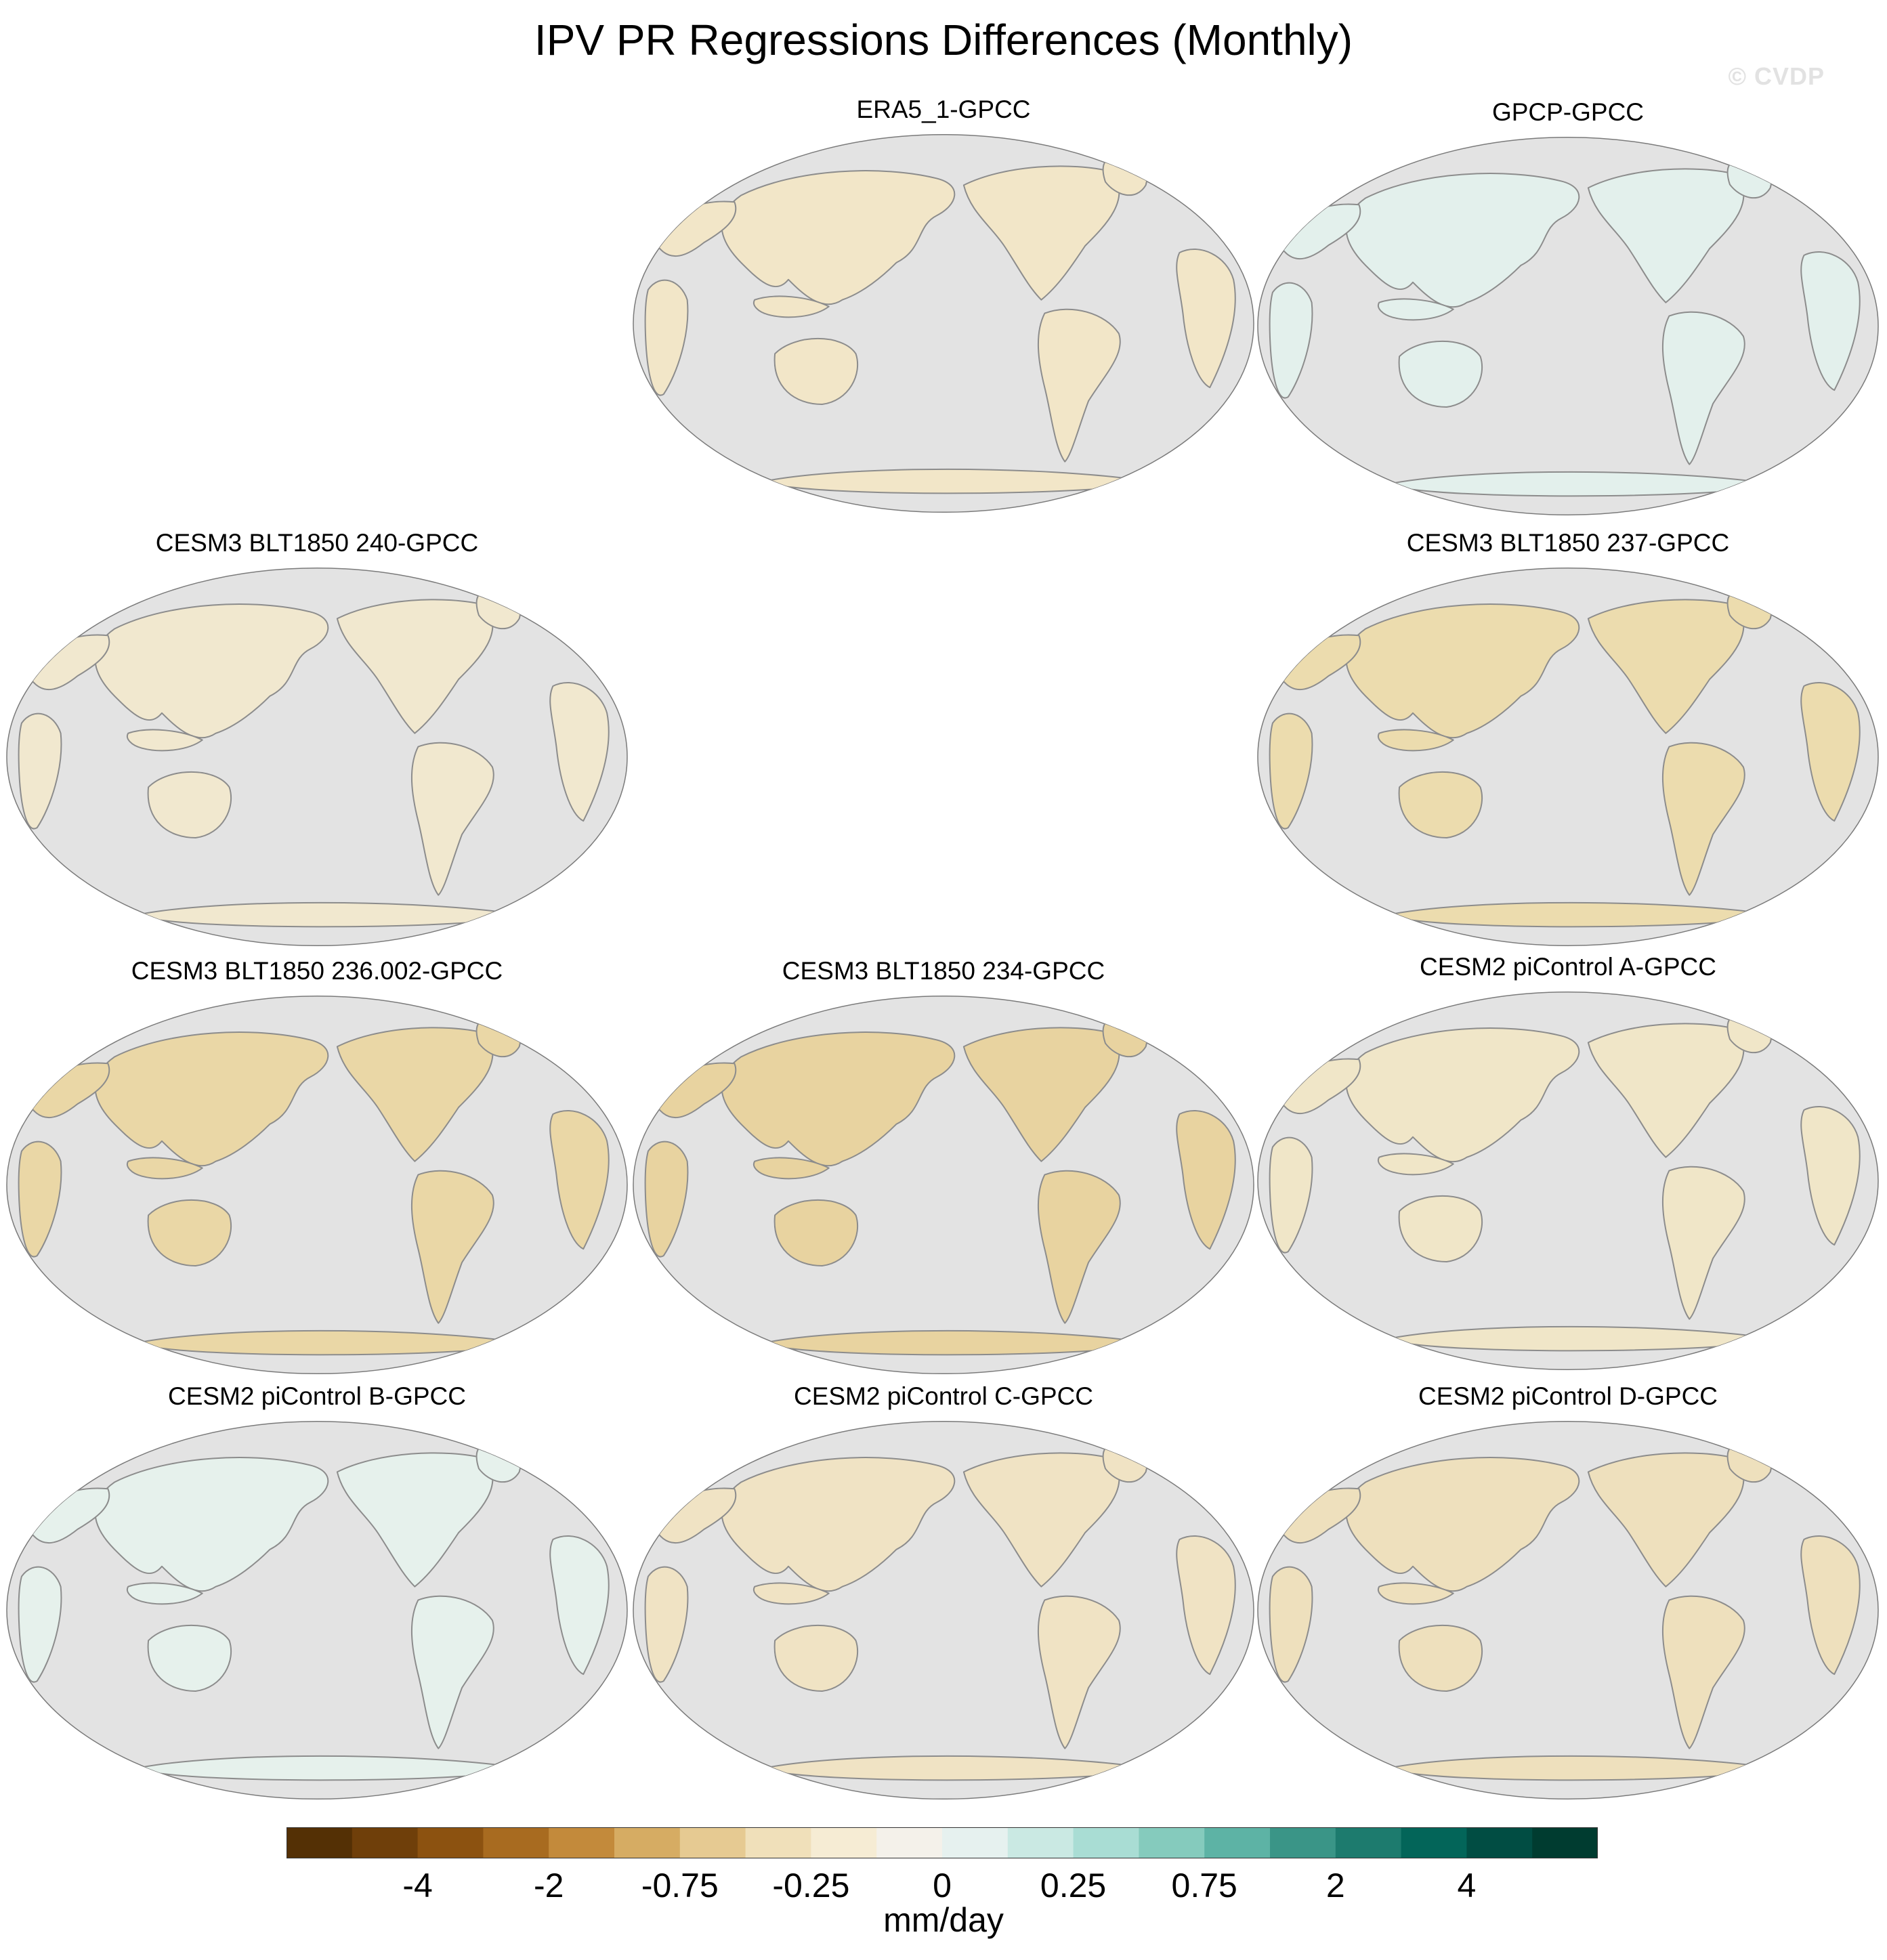 The image size is (1887, 1960). What do you see at coordinates (316, 1396) in the screenshot?
I see `panel-title: CESM2 piControl B-GPCC` at bounding box center [316, 1396].